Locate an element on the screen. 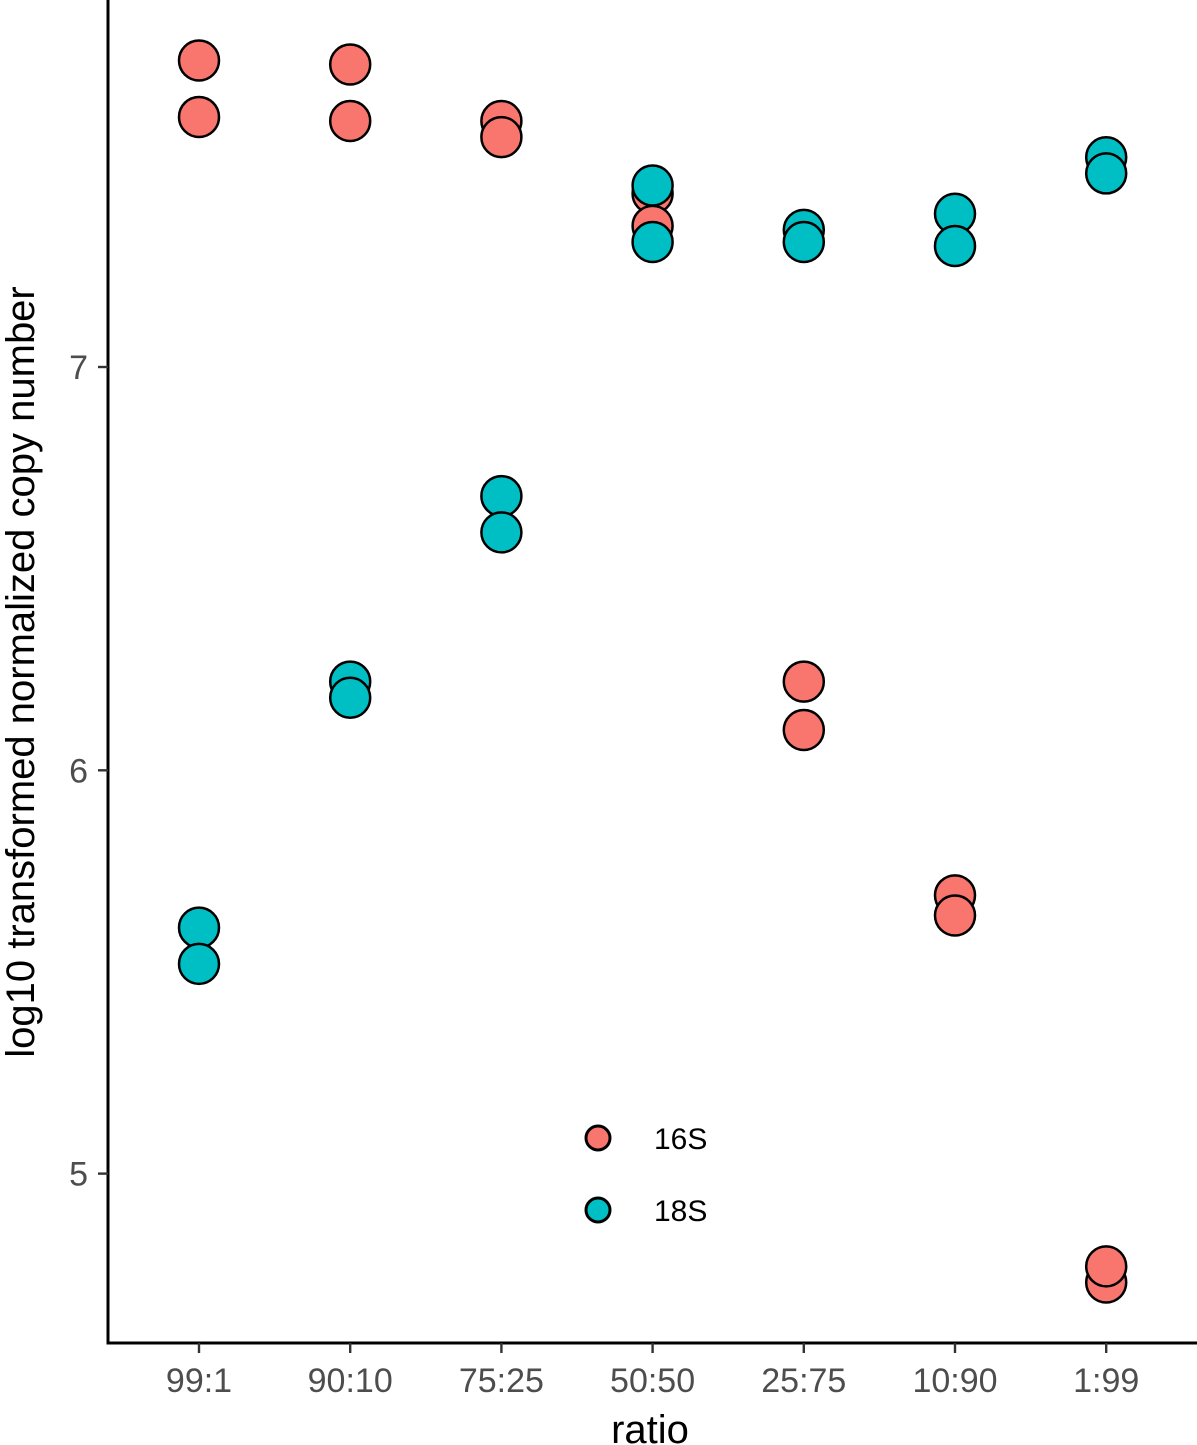 The image size is (1197, 1445). legend-label-16s: 16S is located at coordinates (680, 1139).